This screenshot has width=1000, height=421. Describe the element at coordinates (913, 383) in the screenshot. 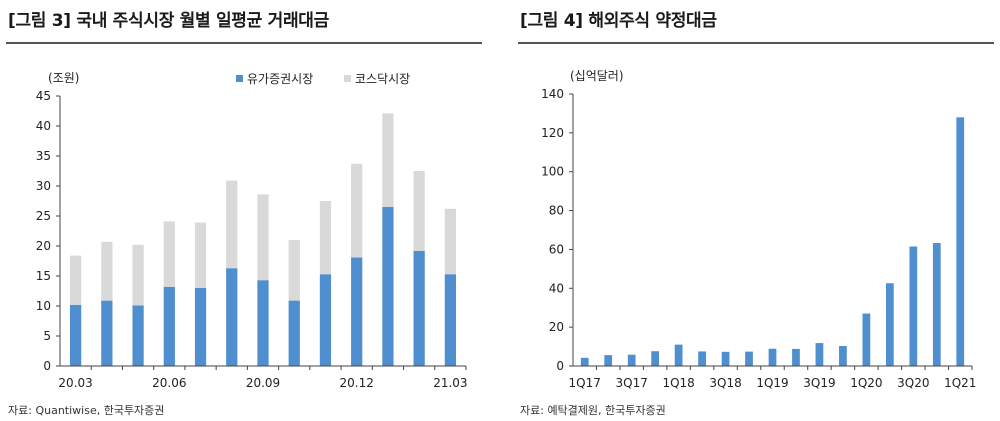

I see `x-tick-label: 3Q20` at that location.